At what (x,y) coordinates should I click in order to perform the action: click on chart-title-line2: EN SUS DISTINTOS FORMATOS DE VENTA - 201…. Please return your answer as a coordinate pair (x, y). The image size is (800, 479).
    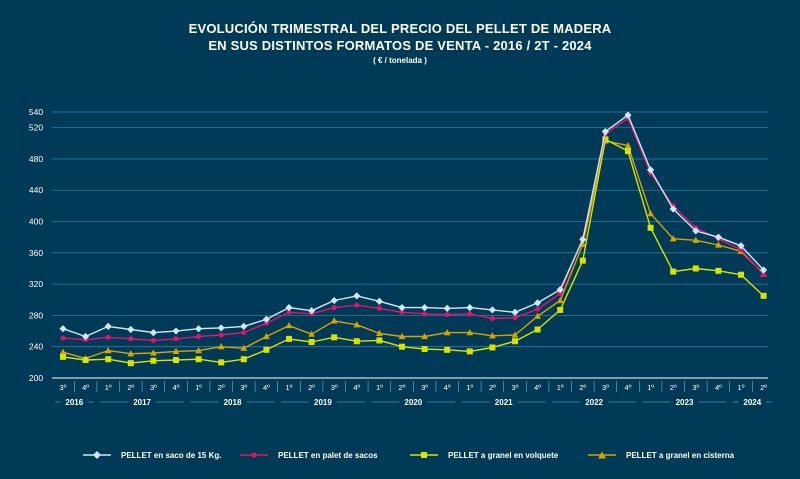
    Looking at the image, I should click on (400, 45).